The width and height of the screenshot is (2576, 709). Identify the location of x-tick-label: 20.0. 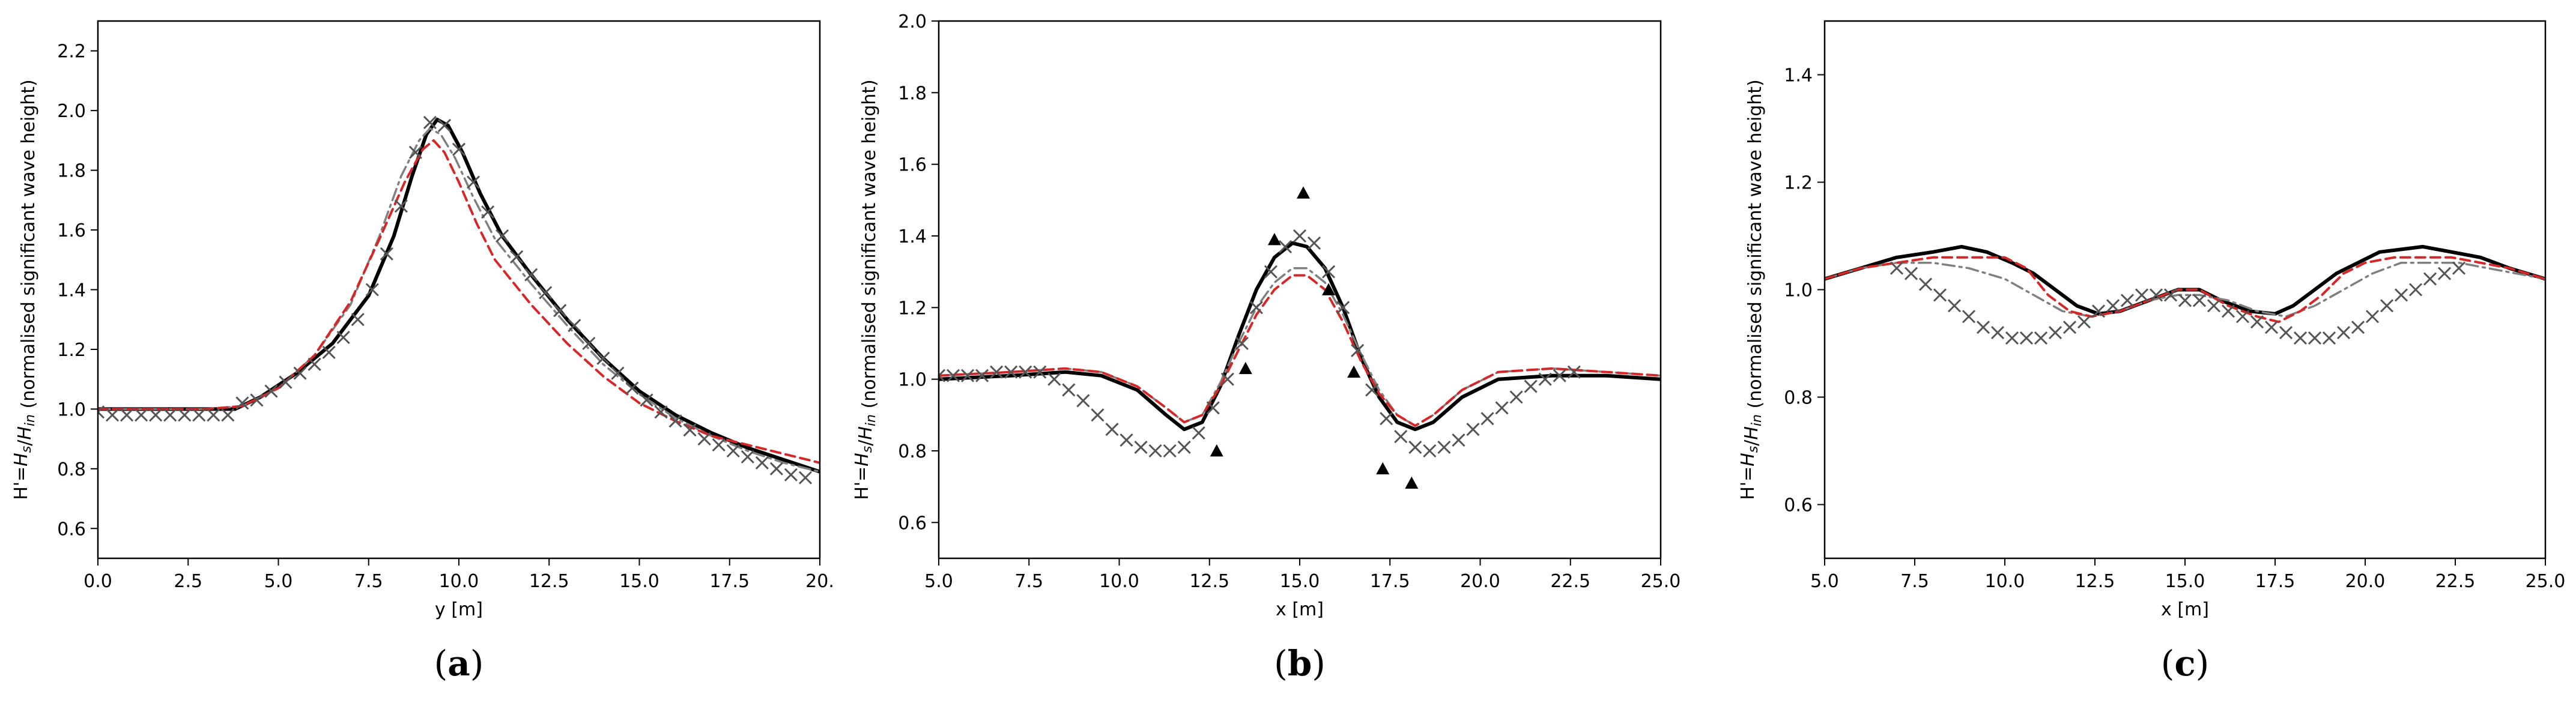
(1480, 581).